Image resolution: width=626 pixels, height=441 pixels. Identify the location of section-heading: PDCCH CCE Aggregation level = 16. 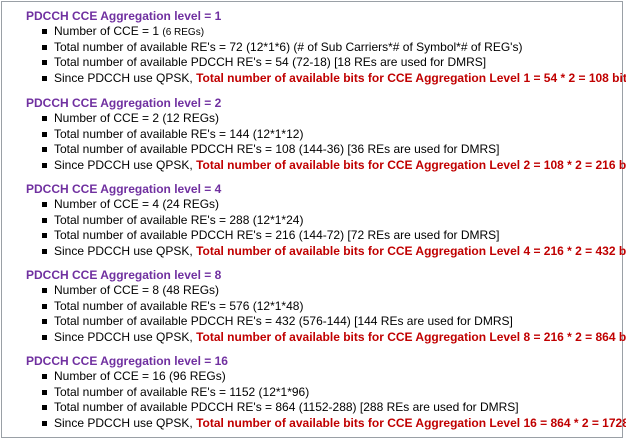
(127, 361).